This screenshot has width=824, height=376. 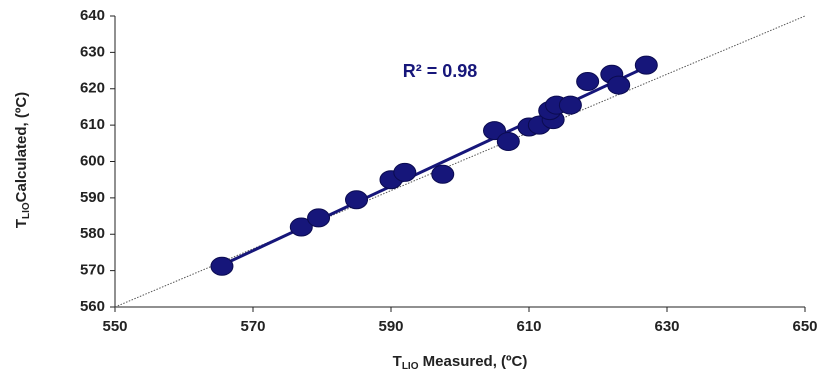 I want to click on y-title-rest: Calculated, (ºC), so click(x=21, y=147).